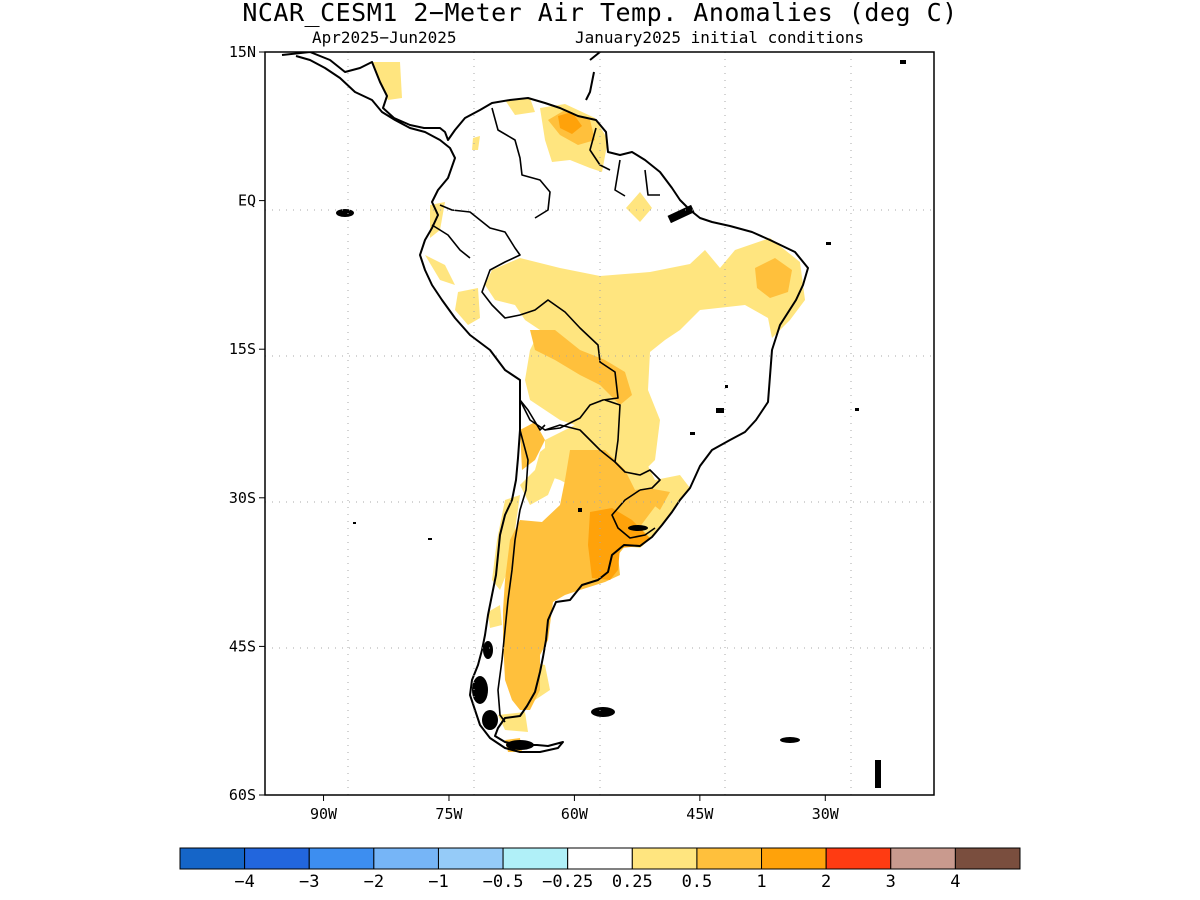 Image resolution: width=1200 pixels, height=900 pixels. Describe the element at coordinates (955, 882) in the screenshot. I see `colorbar-label: 4` at that location.